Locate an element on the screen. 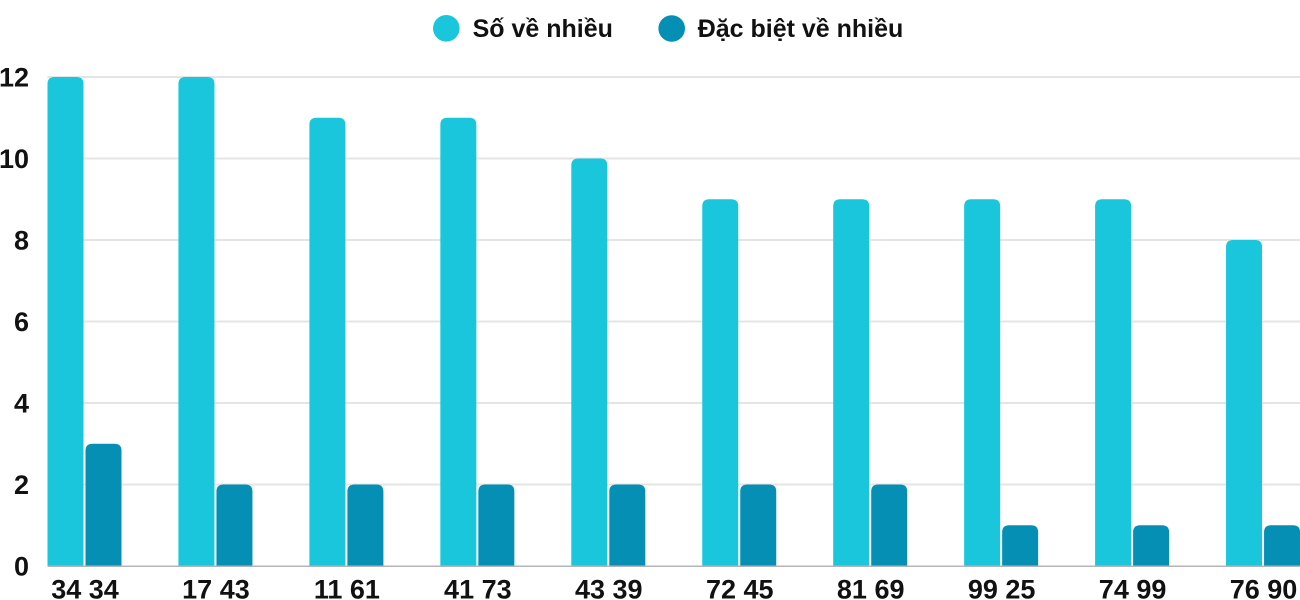  svg-text: 4 is located at coordinates (21, 404).